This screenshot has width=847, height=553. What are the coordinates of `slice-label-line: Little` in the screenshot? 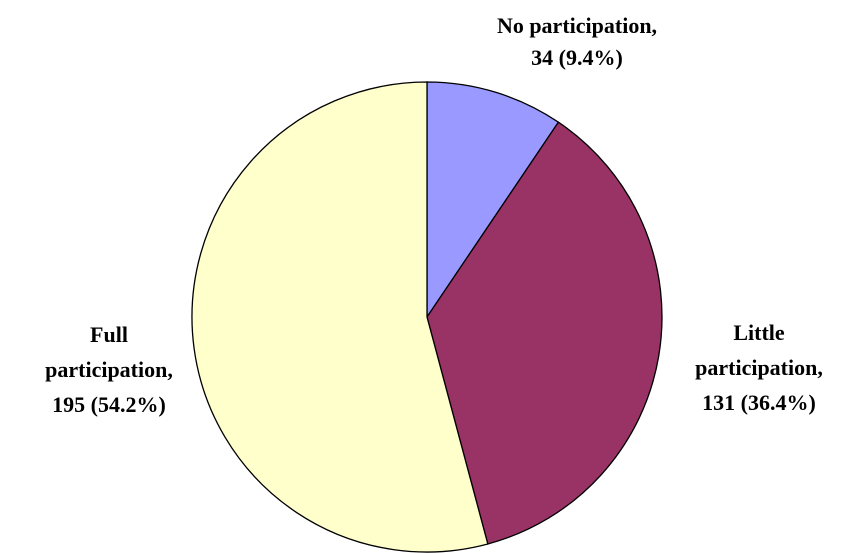 It's located at (759, 332).